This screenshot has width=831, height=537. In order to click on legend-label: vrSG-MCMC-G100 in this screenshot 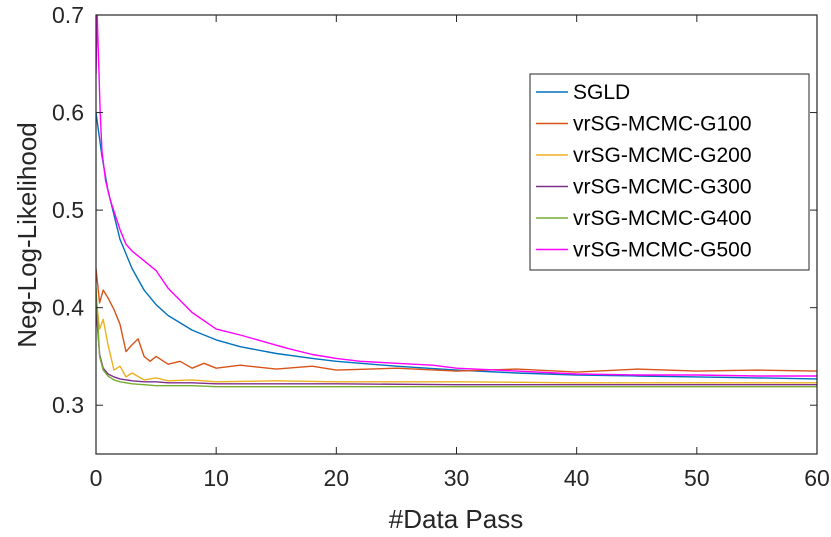, I will do `click(662, 124)`.